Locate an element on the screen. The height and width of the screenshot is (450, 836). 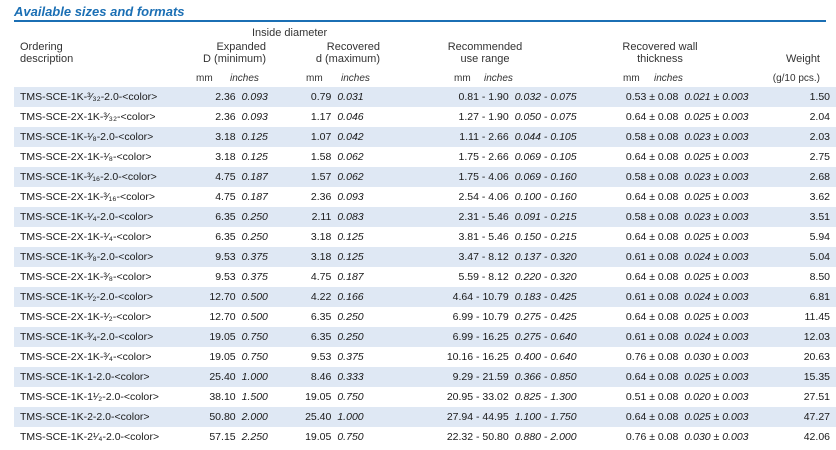
cell-recovered-mm: 1.57 is located at coordinates (311, 177).